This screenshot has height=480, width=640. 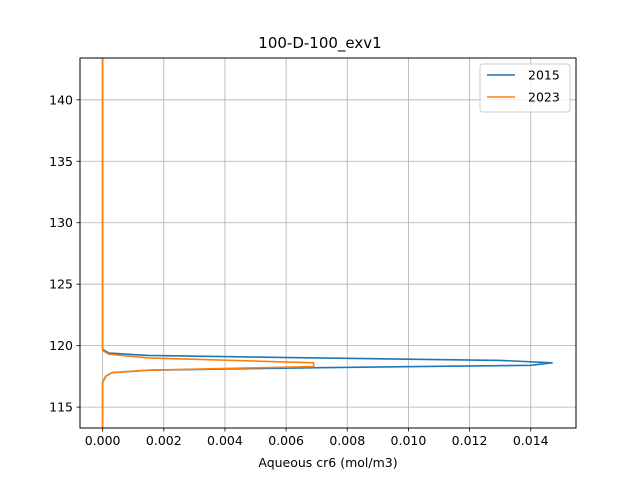 I want to click on y-tick-label: 130, so click(x=61, y=222).